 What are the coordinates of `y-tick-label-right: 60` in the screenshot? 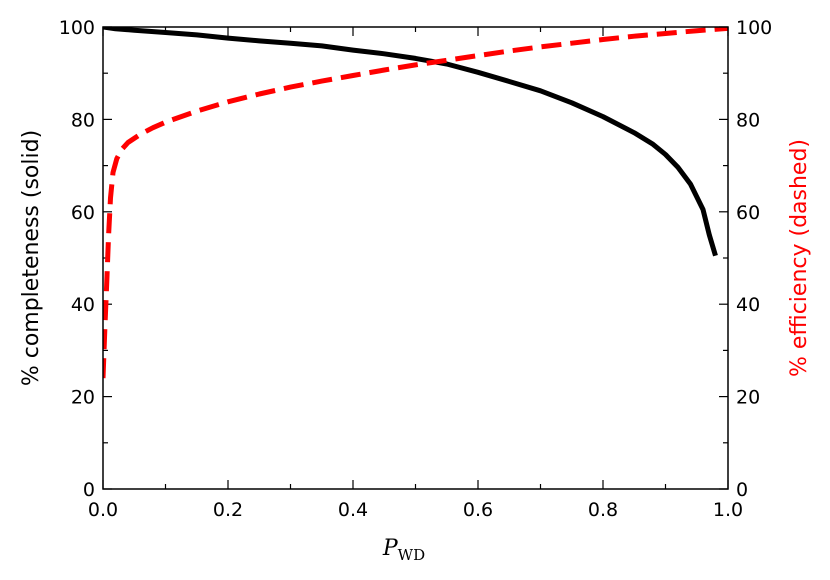 It's located at (748, 213).